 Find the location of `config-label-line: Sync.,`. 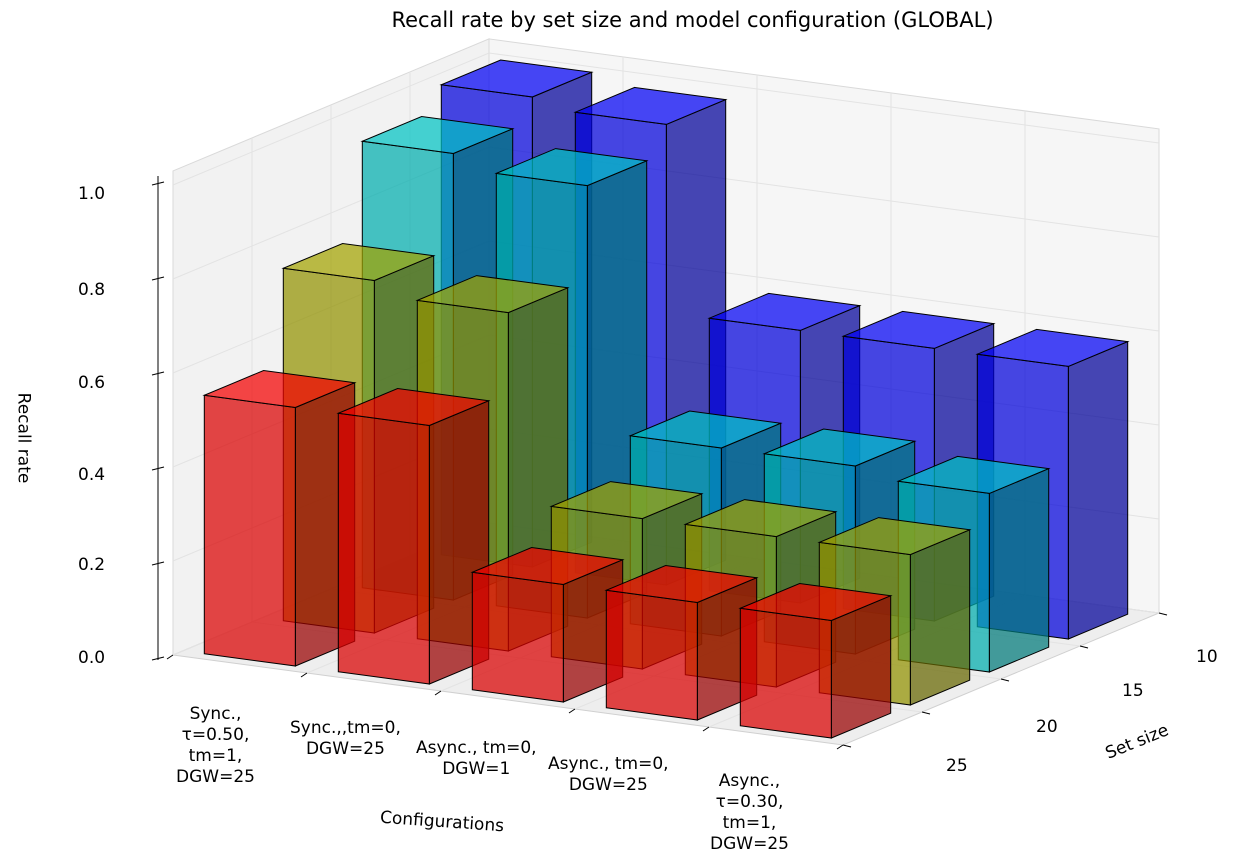

config-label-line: Sync., is located at coordinates (215, 714).